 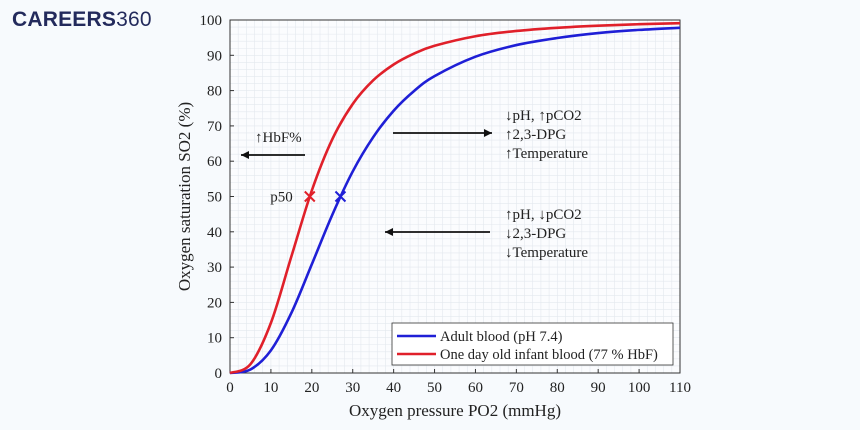 What do you see at coordinates (516, 388) in the screenshot?
I see `x-tick-label: 70` at bounding box center [516, 388].